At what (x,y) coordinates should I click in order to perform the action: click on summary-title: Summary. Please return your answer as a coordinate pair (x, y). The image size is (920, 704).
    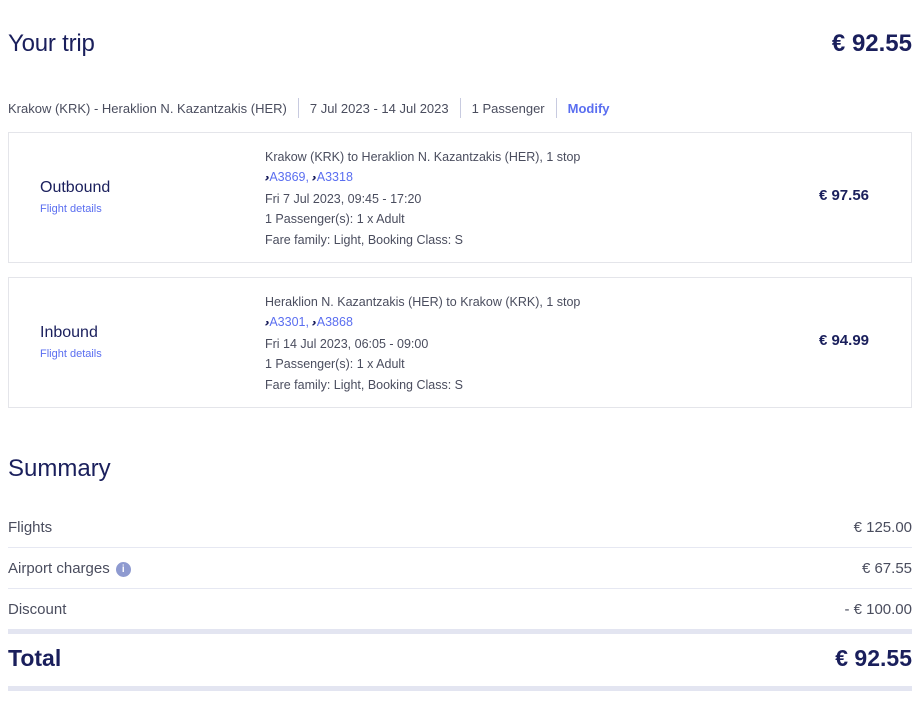
    Looking at the image, I should click on (59, 468).